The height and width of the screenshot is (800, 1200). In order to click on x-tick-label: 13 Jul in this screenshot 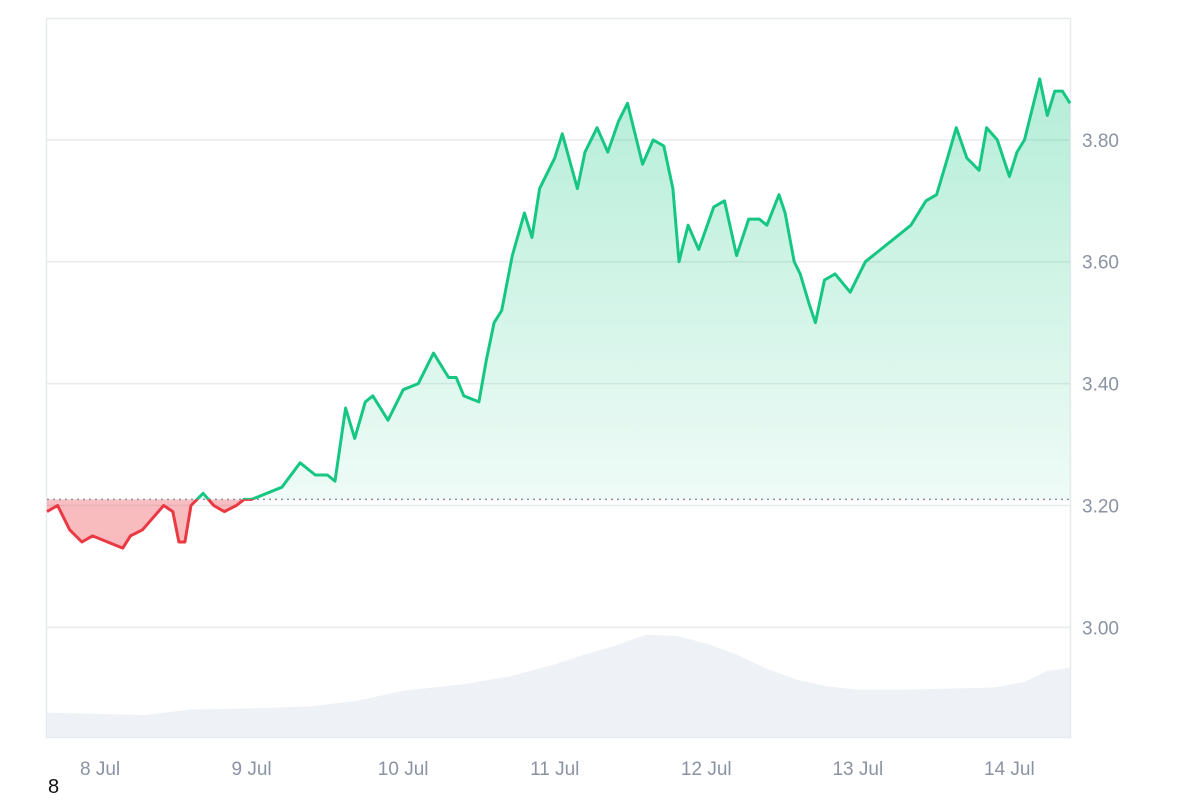, I will do `click(857, 769)`.